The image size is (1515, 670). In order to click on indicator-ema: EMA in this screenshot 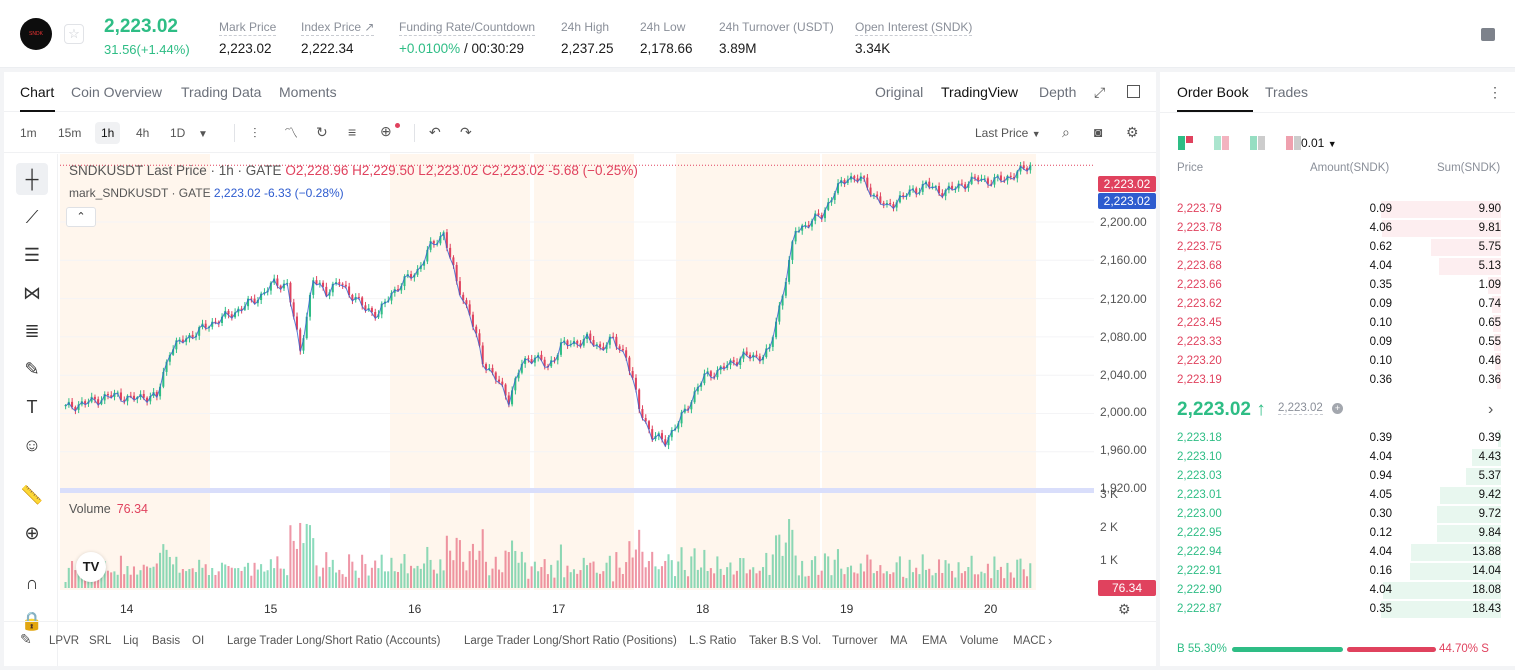, I will do `click(934, 641)`.